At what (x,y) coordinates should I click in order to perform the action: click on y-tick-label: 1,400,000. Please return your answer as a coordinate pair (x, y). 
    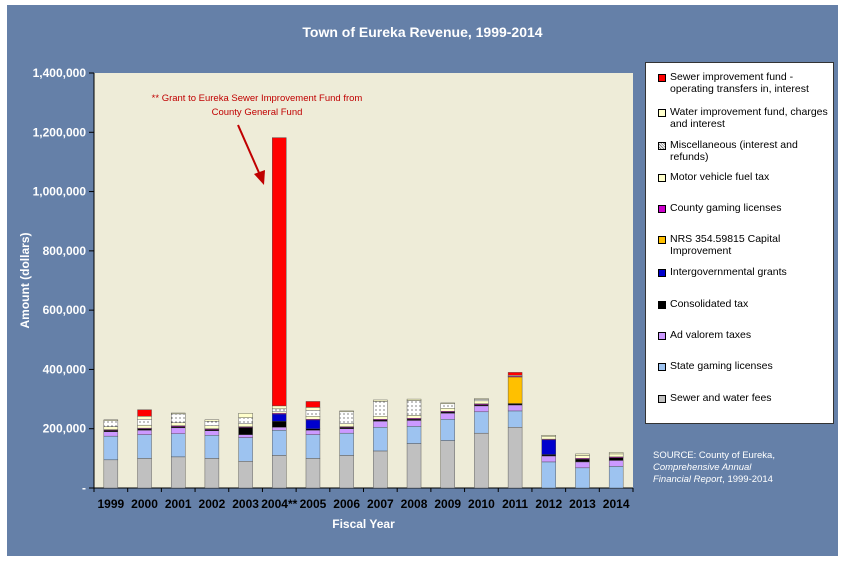
    Looking at the image, I should click on (60, 73).